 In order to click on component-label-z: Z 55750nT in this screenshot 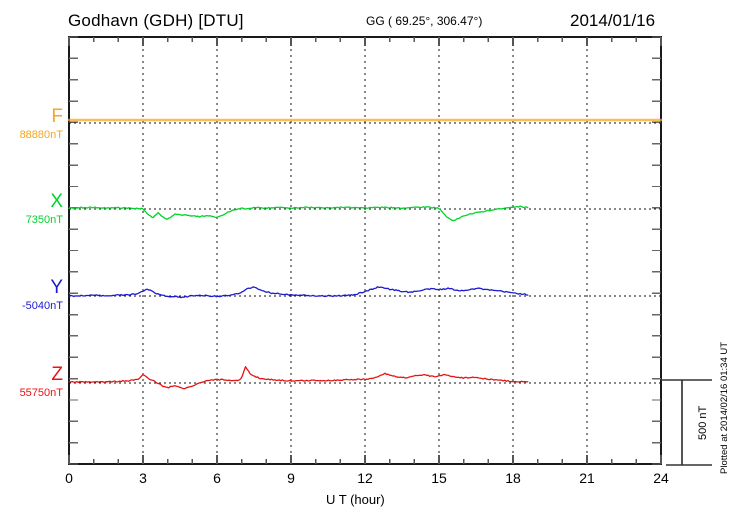, I will do `click(31, 382)`.